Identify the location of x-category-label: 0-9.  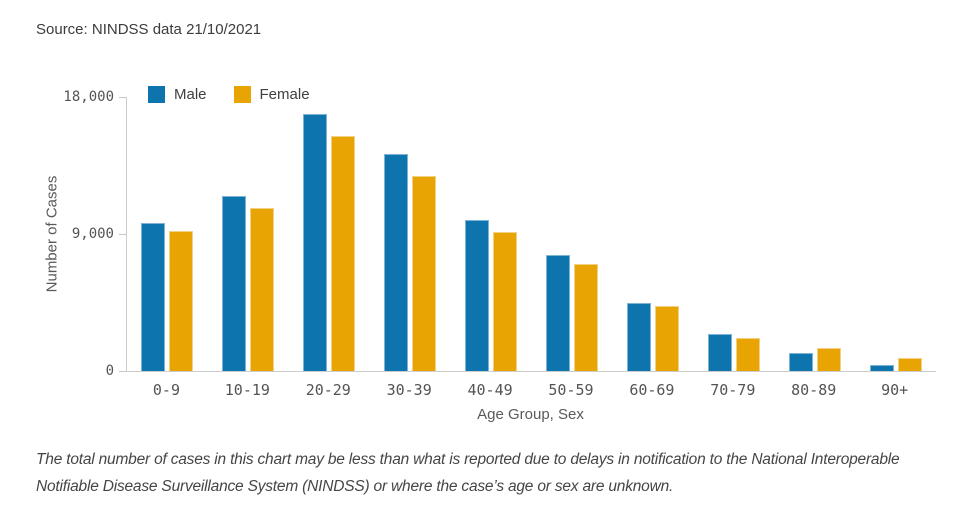
(166, 390).